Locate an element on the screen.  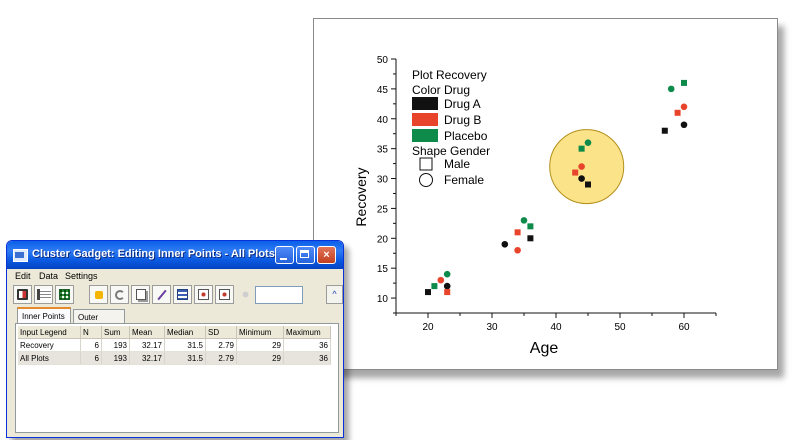
y-tick-label: 15 is located at coordinates (383, 269).